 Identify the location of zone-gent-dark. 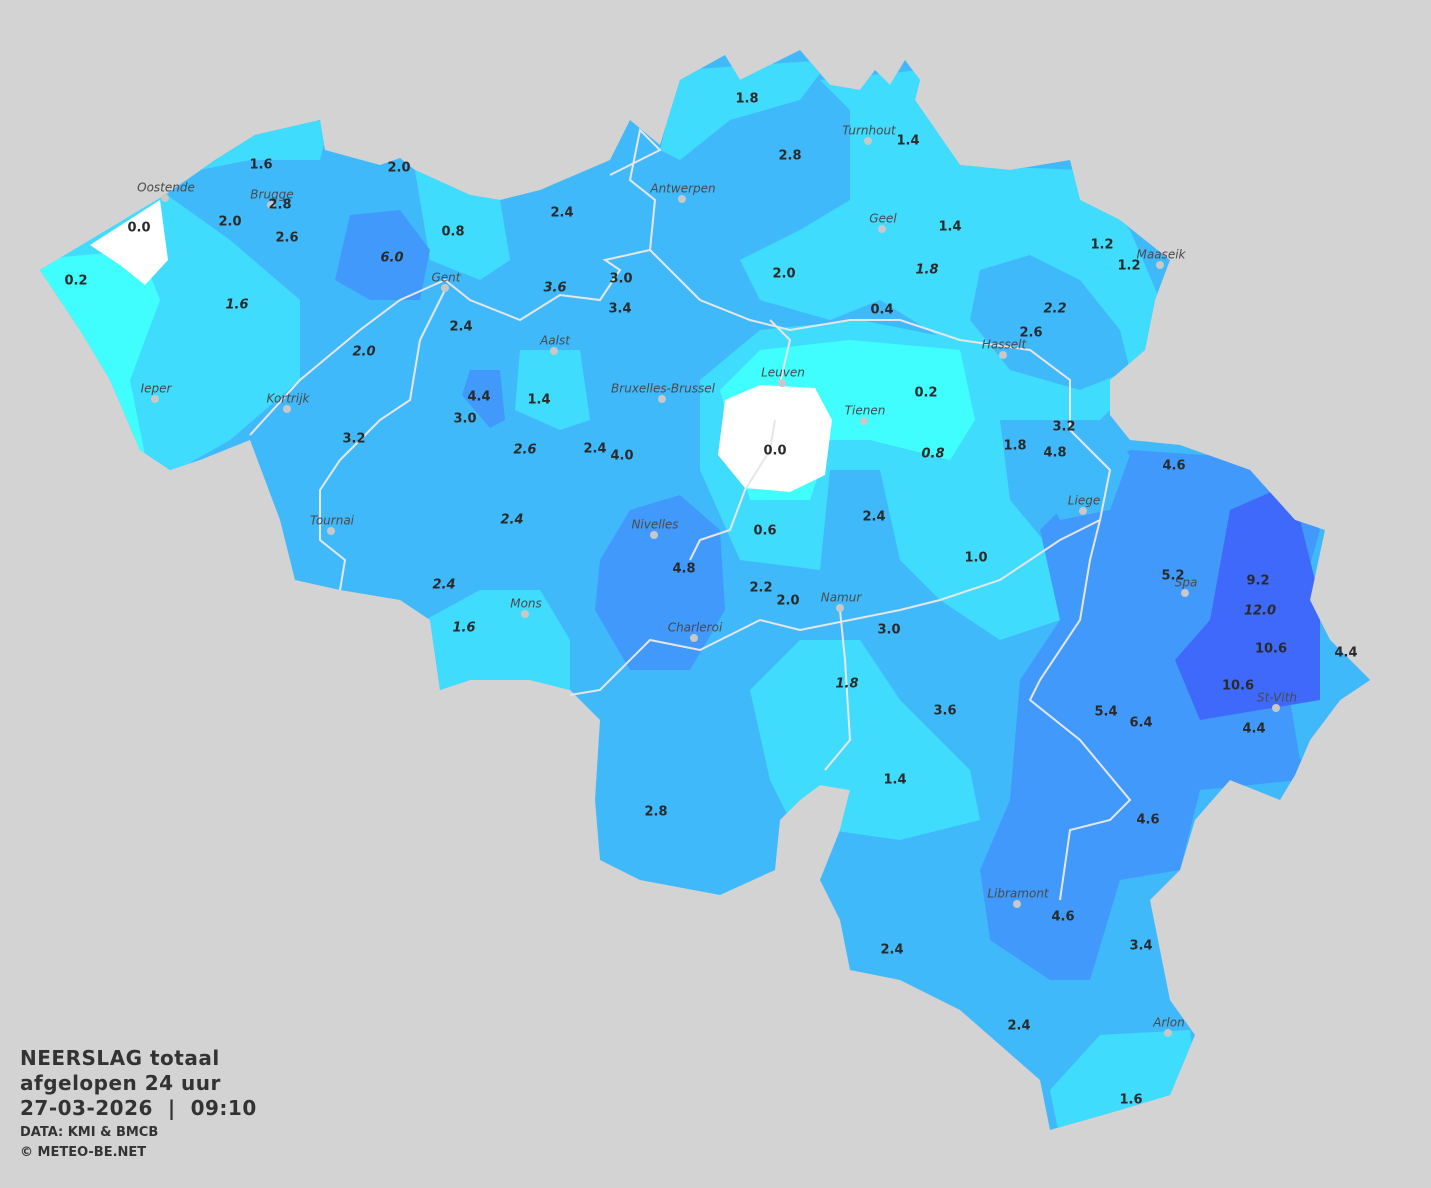
(382, 255).